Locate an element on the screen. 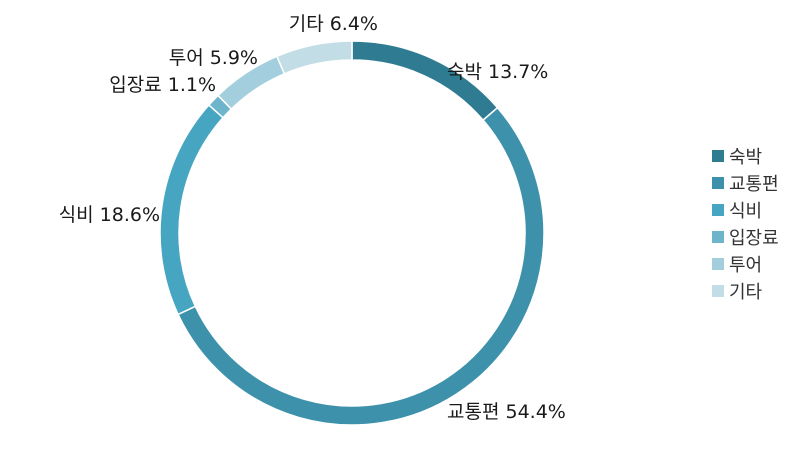 The height and width of the screenshot is (467, 800). legend-label-식비: 식비 is located at coordinates (746, 211).